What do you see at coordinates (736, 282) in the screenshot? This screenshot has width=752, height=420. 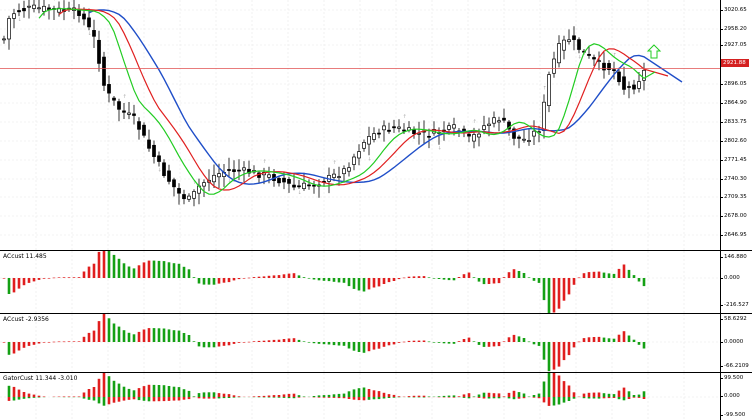 I see `indicator-axis: 146.880 0.000 -216.527` at bounding box center [736, 282].